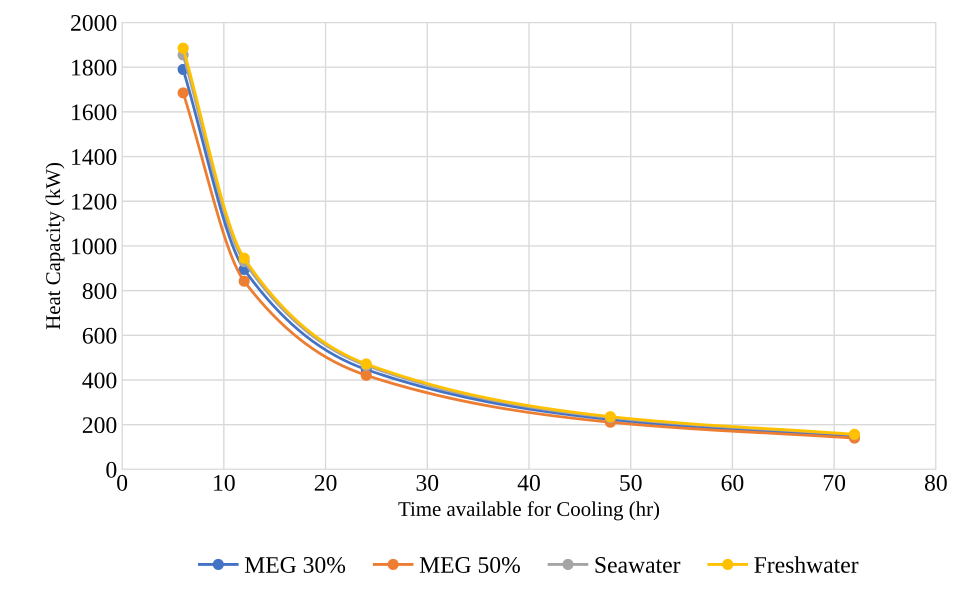 The image size is (954, 608). Describe the element at coordinates (94, 68) in the screenshot. I see `y-tick-label: 1800` at that location.